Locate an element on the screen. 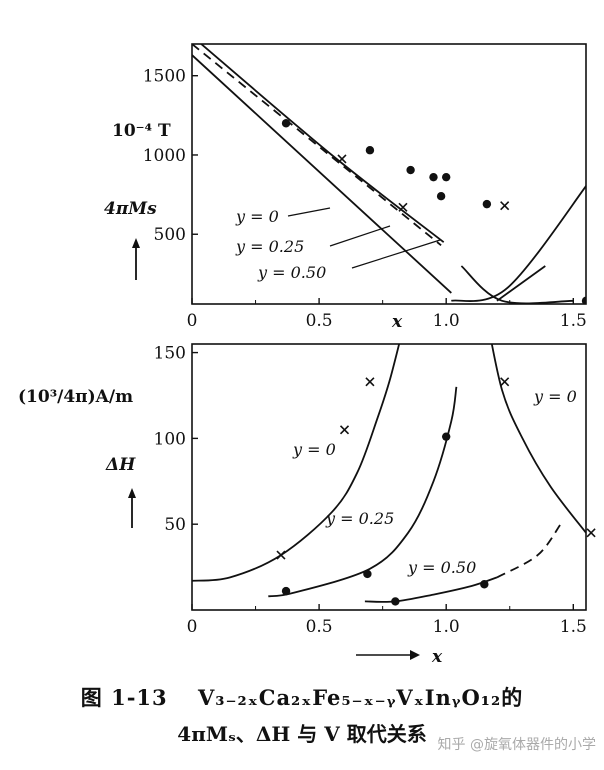 This screenshot has width=604, height=770. x-axis-arrowhead is located at coordinates (415, 655).